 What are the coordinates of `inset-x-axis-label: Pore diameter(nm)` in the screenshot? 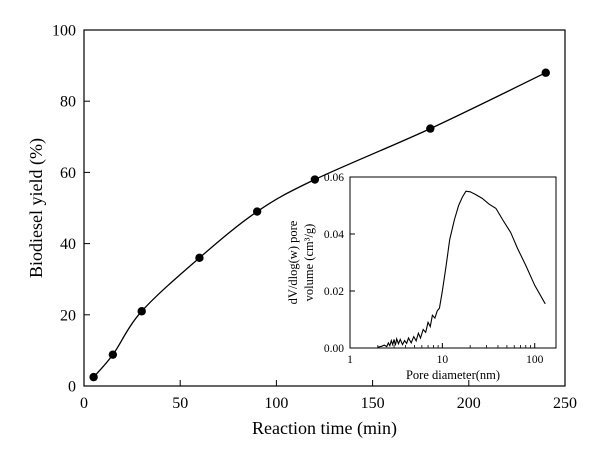 It's located at (453, 375).